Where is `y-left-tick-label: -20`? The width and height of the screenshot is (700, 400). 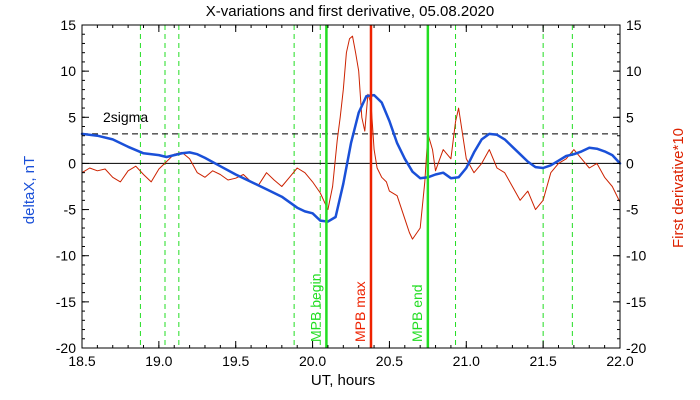 y-left-tick-label: -20 is located at coordinates (66, 348).